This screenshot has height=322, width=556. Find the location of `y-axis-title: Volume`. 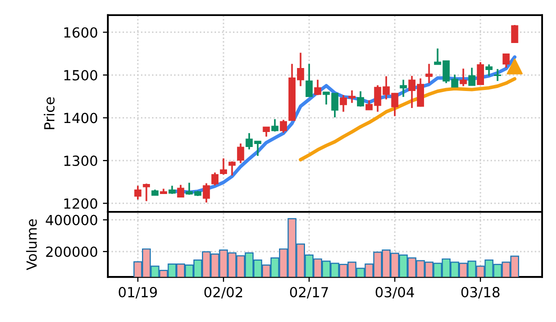

y-axis-title: Volume is located at coordinates (31, 244).